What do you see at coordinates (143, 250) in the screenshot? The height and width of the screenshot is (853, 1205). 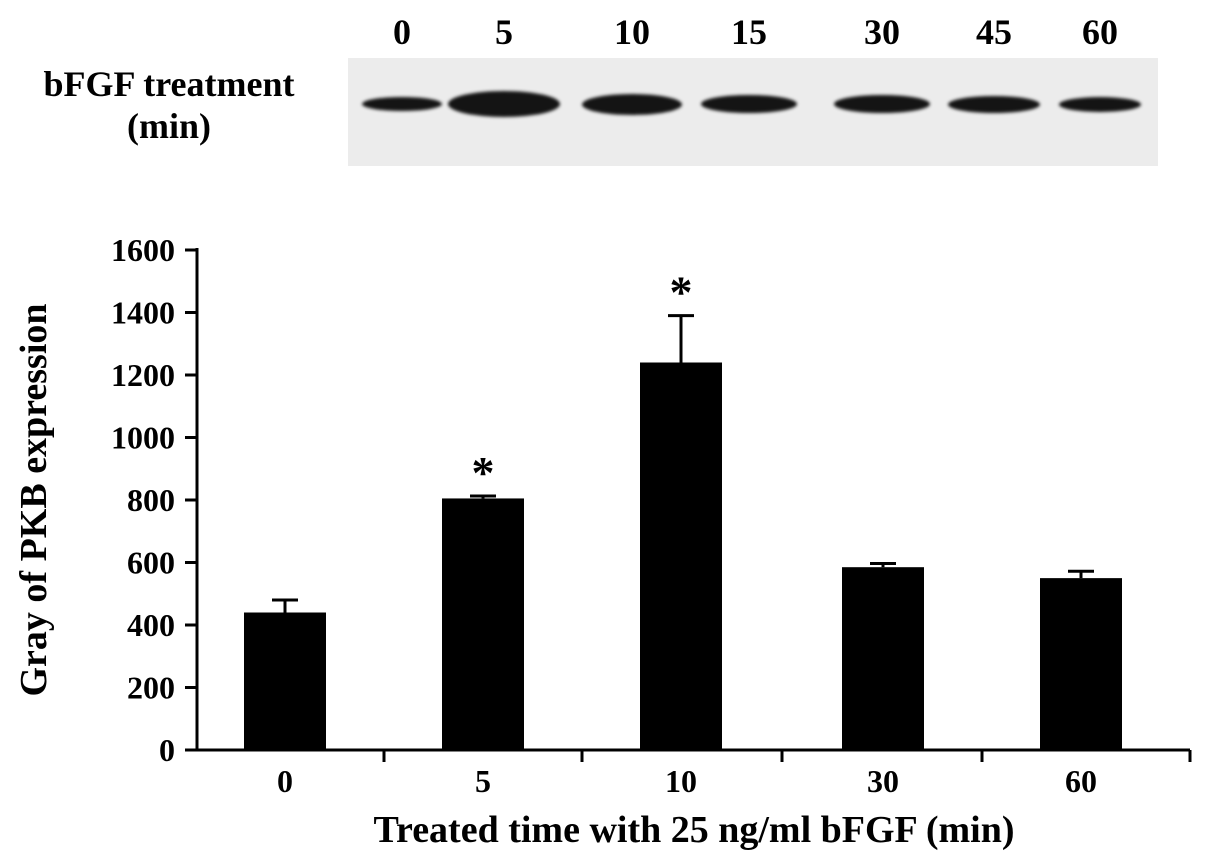 I see `y-tick-label: 1600` at bounding box center [143, 250].